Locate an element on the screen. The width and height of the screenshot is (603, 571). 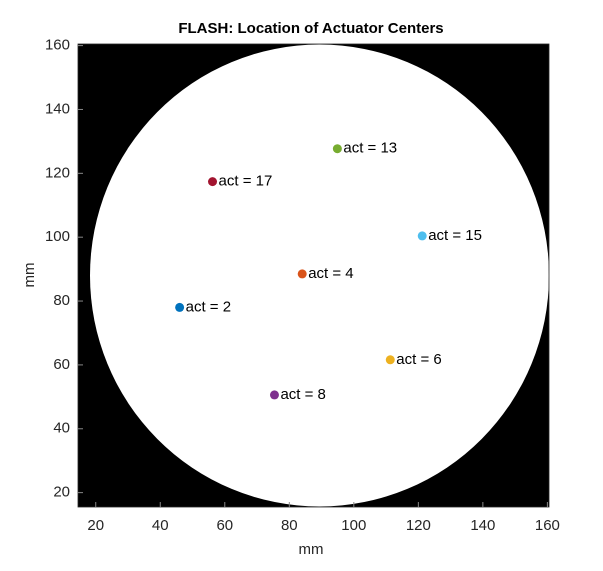
actuator-label: act = 2 is located at coordinates (208, 306).